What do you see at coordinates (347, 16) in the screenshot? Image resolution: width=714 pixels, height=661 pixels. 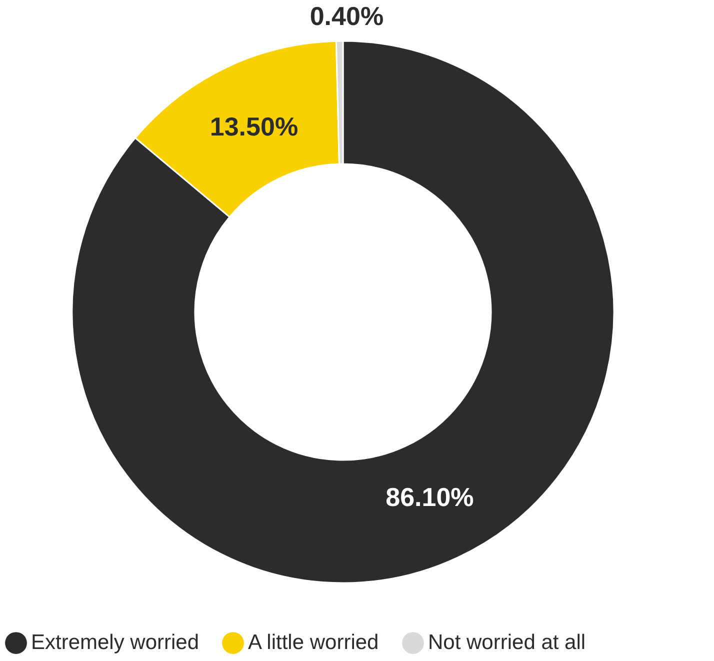 I see `data-label: 0.40%` at bounding box center [347, 16].